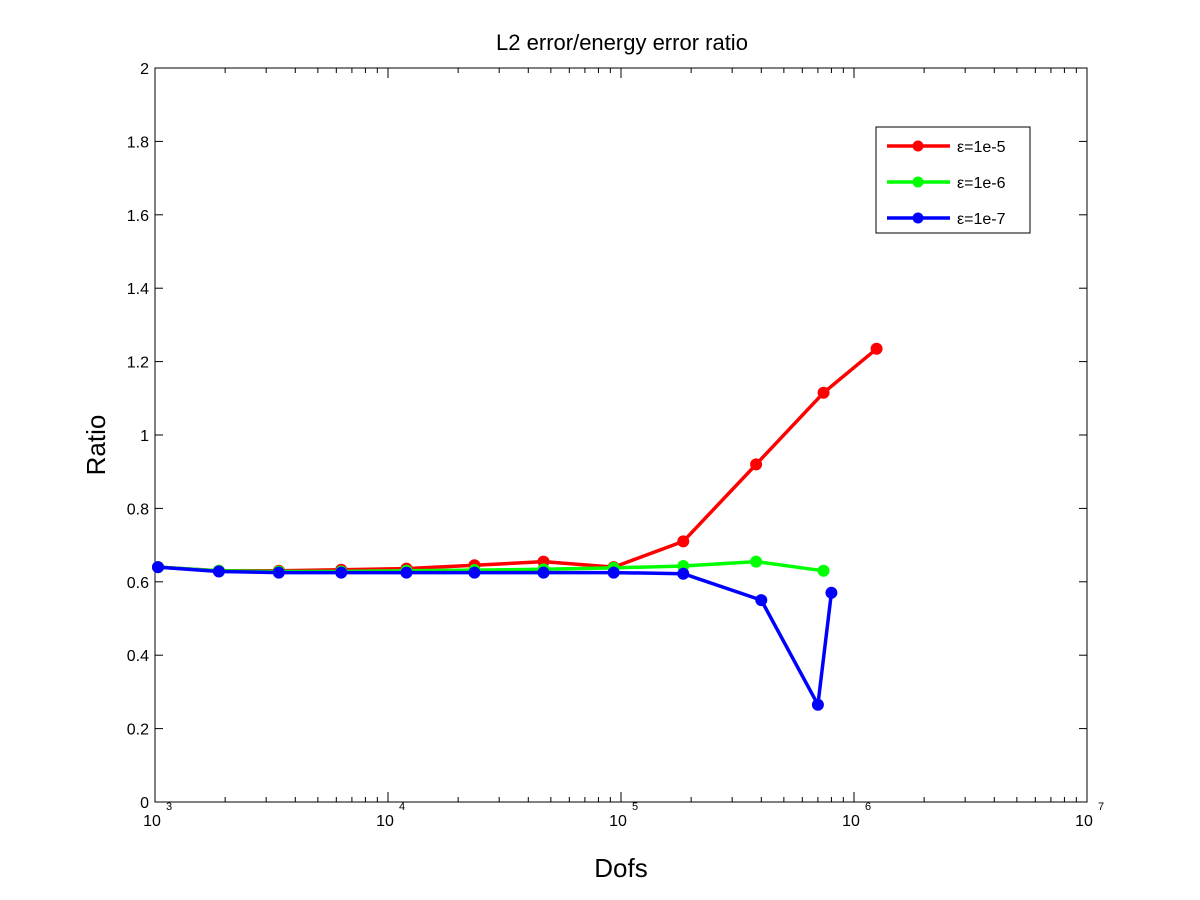 This screenshot has width=1200, height=900. What do you see at coordinates (1101, 807) in the screenshot?
I see `x-tick-exponent: 7` at bounding box center [1101, 807].